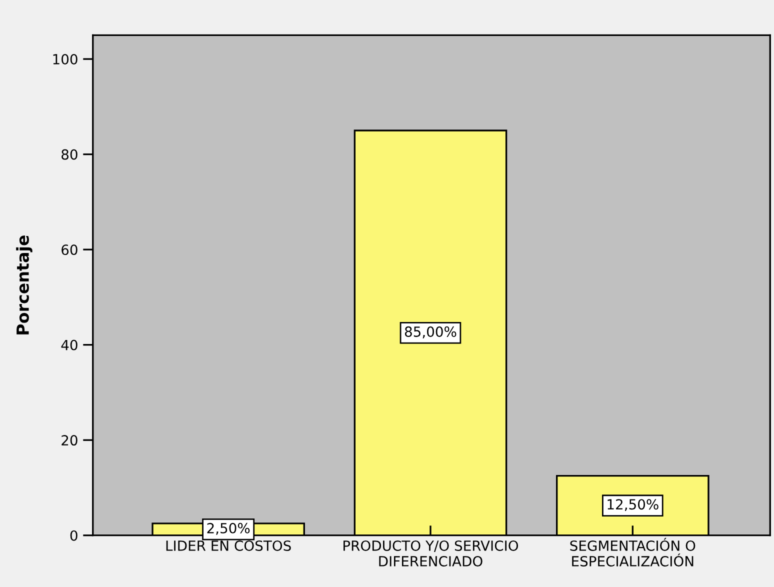 This screenshot has height=587, width=774. What do you see at coordinates (65, 59) in the screenshot?
I see `y-tick-label: 100` at bounding box center [65, 59].